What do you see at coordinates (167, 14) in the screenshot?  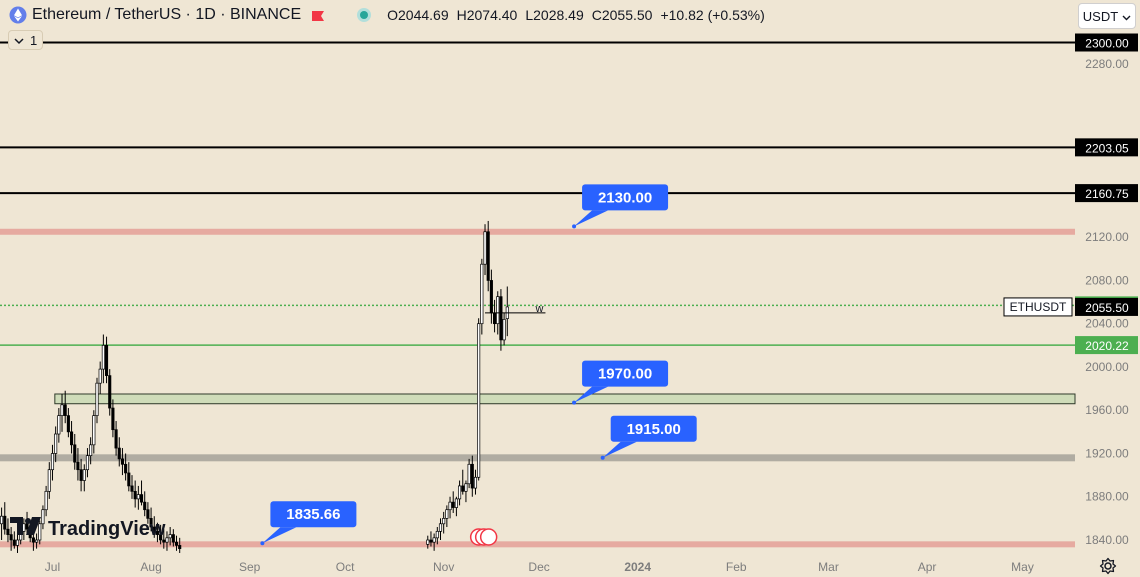 I see `symbol-title: Ethereum / TetherUS · 1D · BINANCE` at bounding box center [167, 14].